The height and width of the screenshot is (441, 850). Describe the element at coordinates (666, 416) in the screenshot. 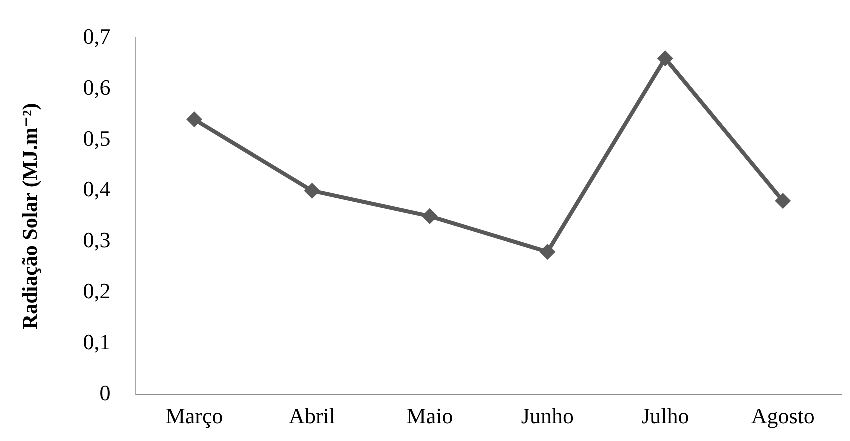

I see `x-tick-label: Julho` at that location.